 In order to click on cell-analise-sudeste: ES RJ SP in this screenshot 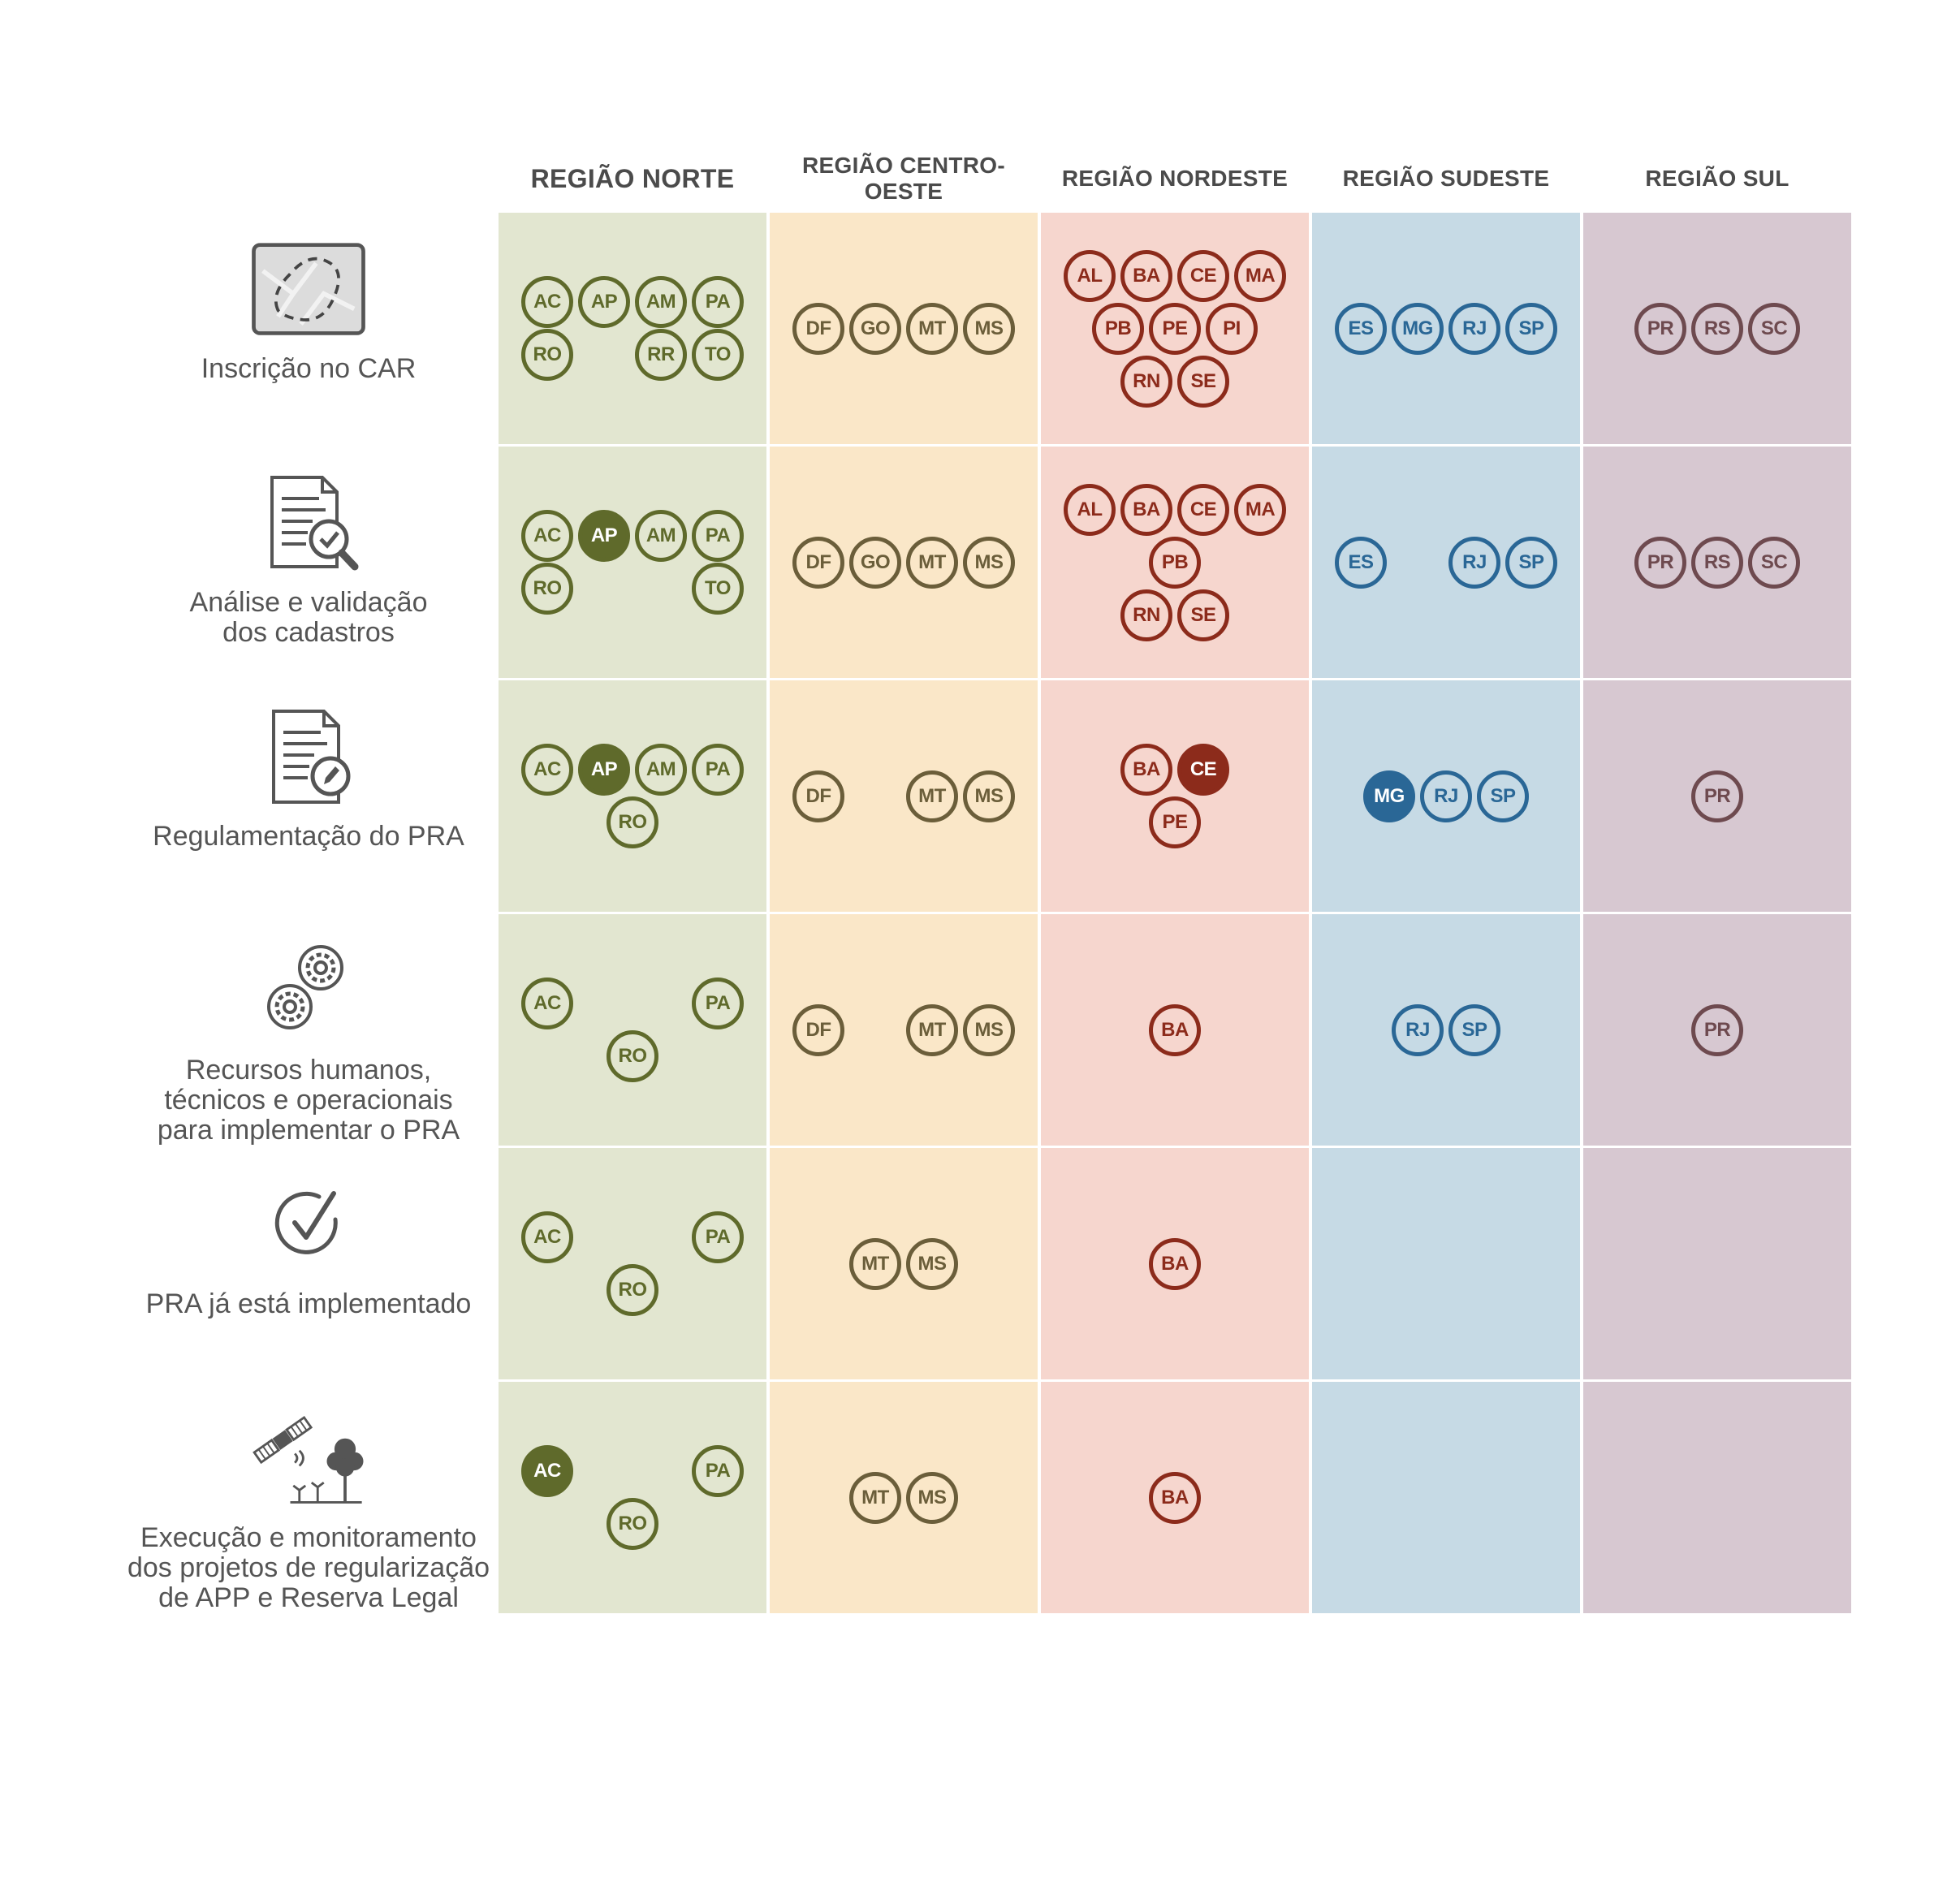, I will do `click(1446, 563)`.